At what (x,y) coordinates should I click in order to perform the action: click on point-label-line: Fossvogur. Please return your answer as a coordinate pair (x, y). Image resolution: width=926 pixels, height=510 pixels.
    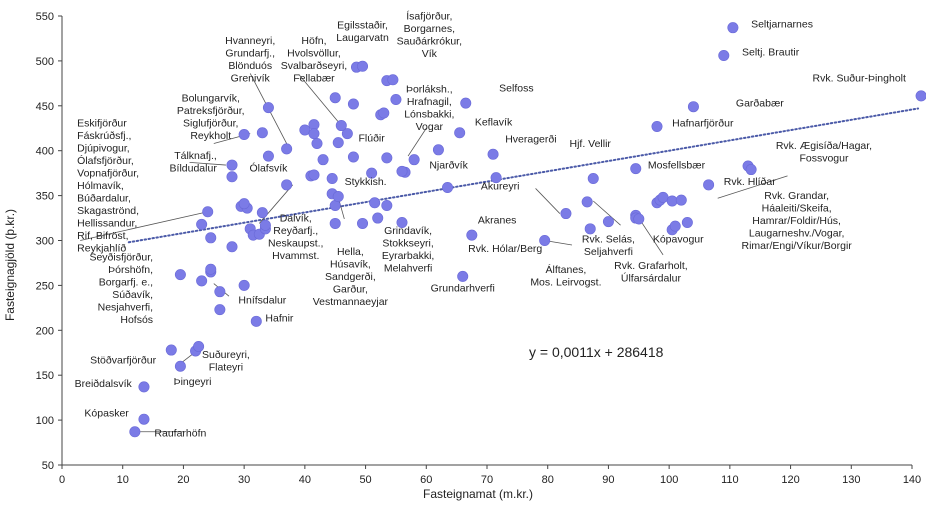
    Looking at the image, I should click on (824, 158).